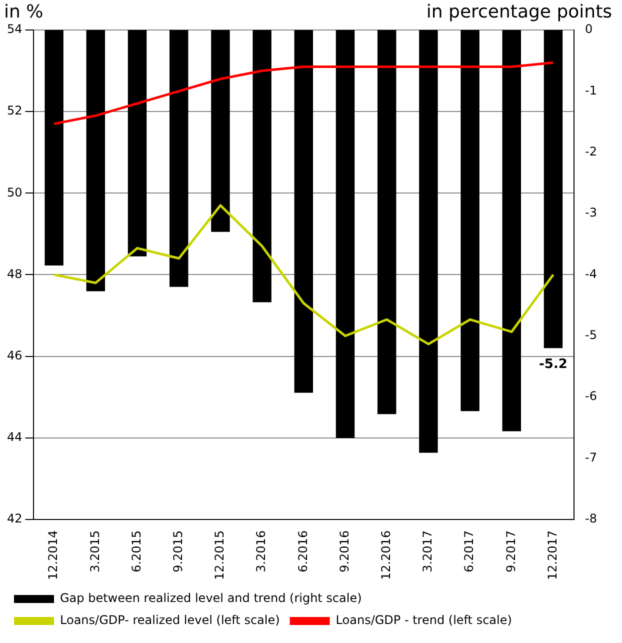 This screenshot has width=622, height=643. Describe the element at coordinates (14, 519) in the screenshot. I see `y-tick-label: 42` at that location.